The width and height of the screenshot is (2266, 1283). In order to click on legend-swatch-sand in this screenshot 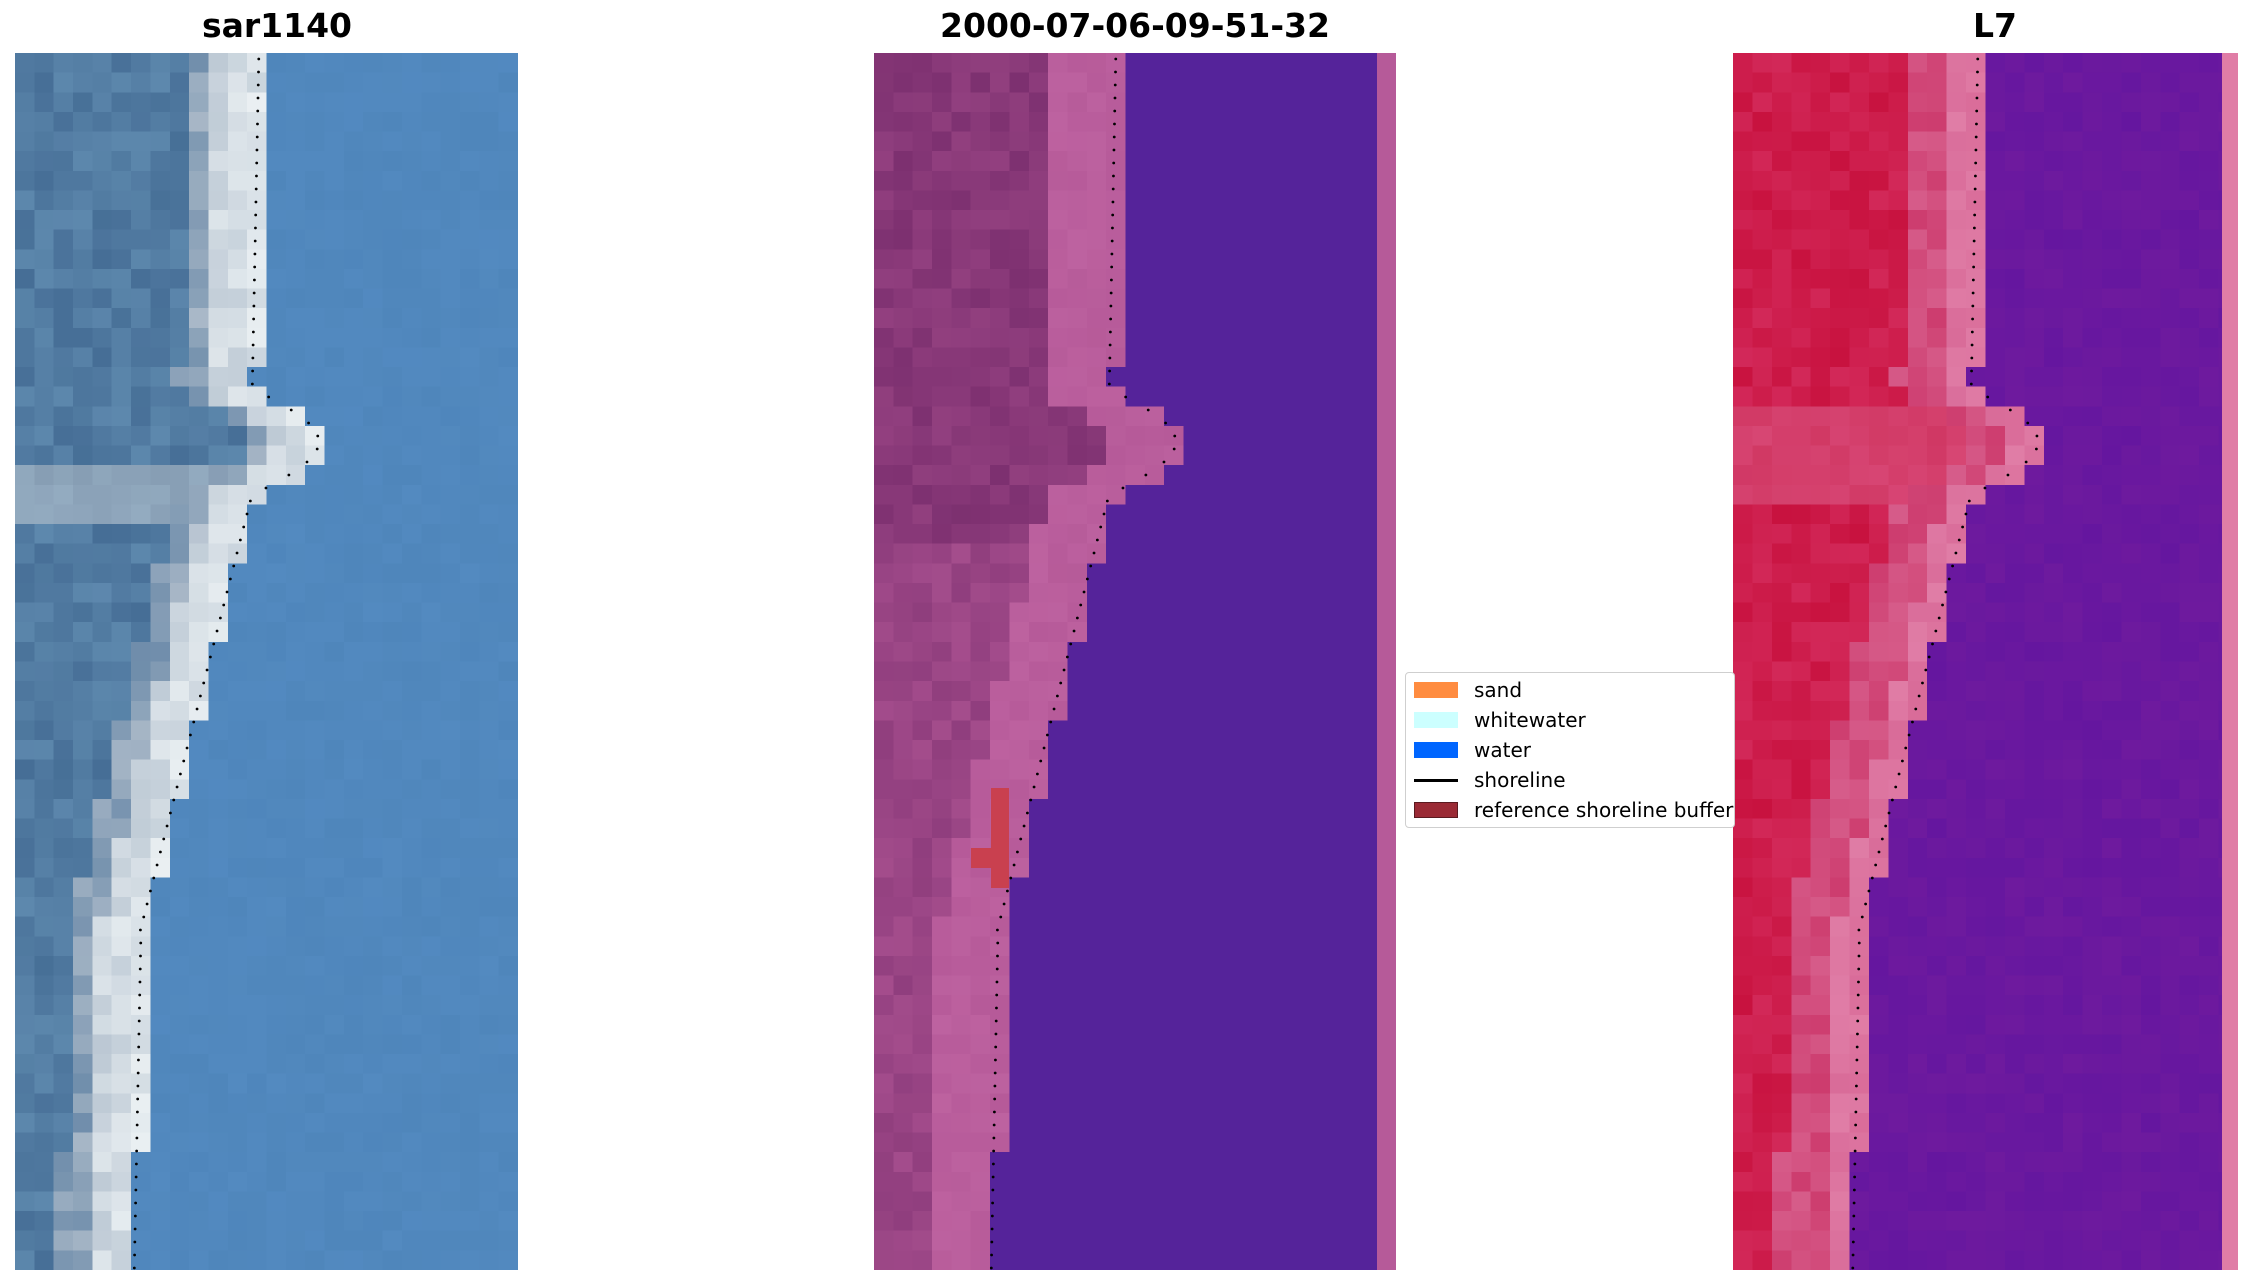, I will do `click(1436, 690)`.